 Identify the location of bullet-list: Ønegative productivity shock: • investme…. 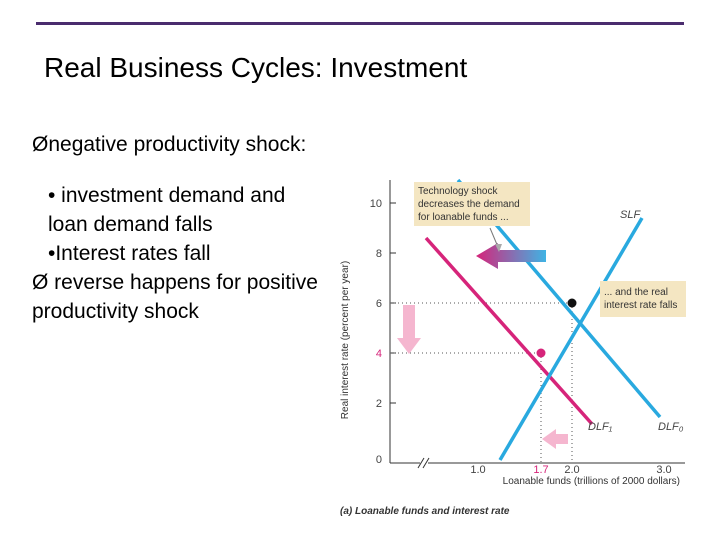
(177, 228).